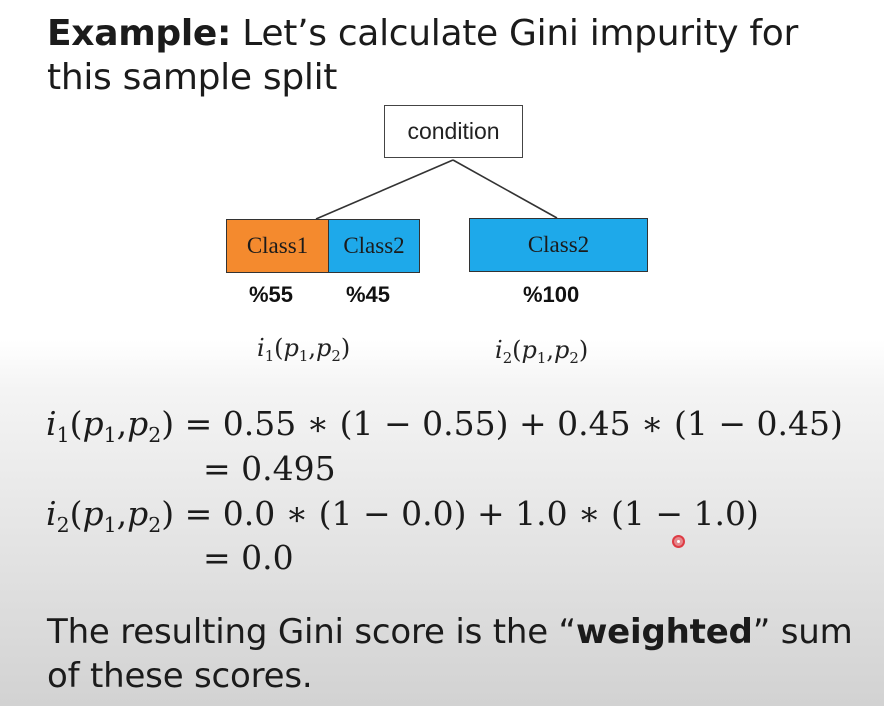  Describe the element at coordinates (271, 294) in the screenshot. I see `pct-class1: %55` at that location.